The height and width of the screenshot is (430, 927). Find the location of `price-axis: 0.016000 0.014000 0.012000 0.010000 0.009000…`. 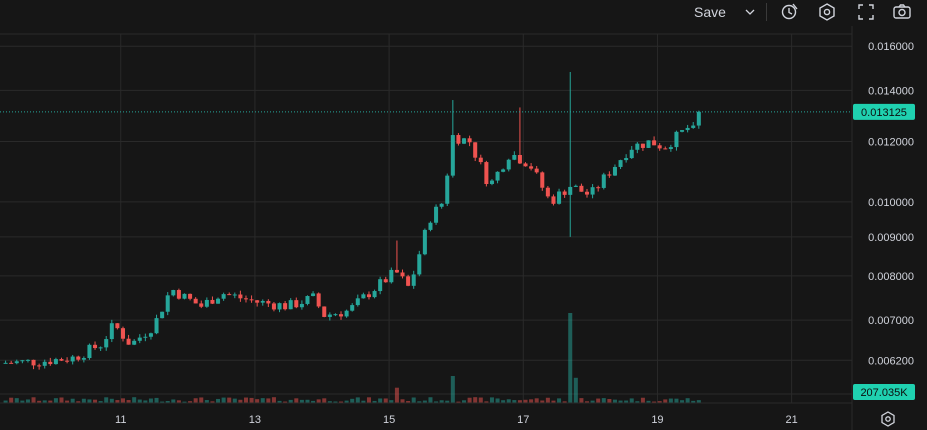

price-axis: 0.016000 0.014000 0.012000 0.010000 0.009000… is located at coordinates (891, 221).